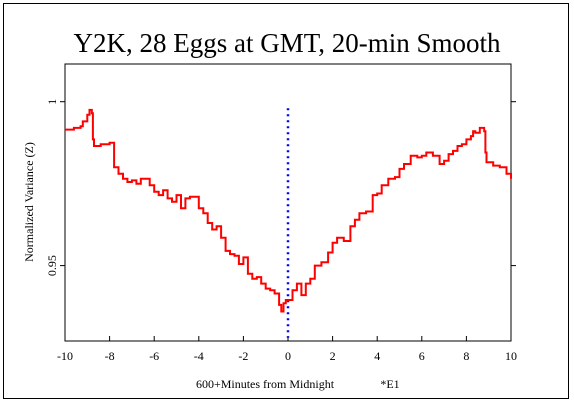 The width and height of the screenshot is (574, 404). What do you see at coordinates (265, 384) in the screenshot?
I see `x-axis-label: 600+Minutes from Midnight` at bounding box center [265, 384].